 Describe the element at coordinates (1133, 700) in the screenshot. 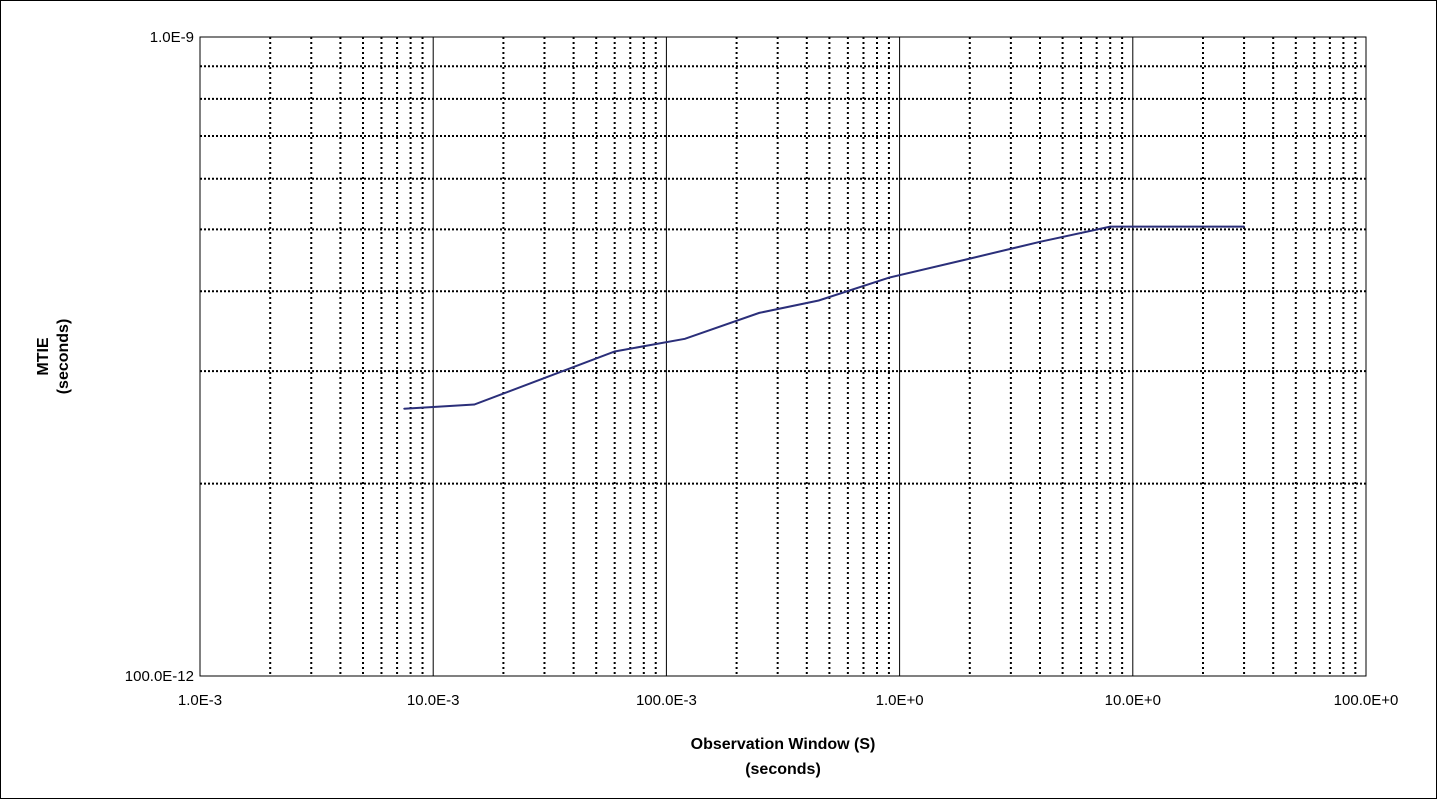

I see `x-tick-label: 10.0E+0` at that location.